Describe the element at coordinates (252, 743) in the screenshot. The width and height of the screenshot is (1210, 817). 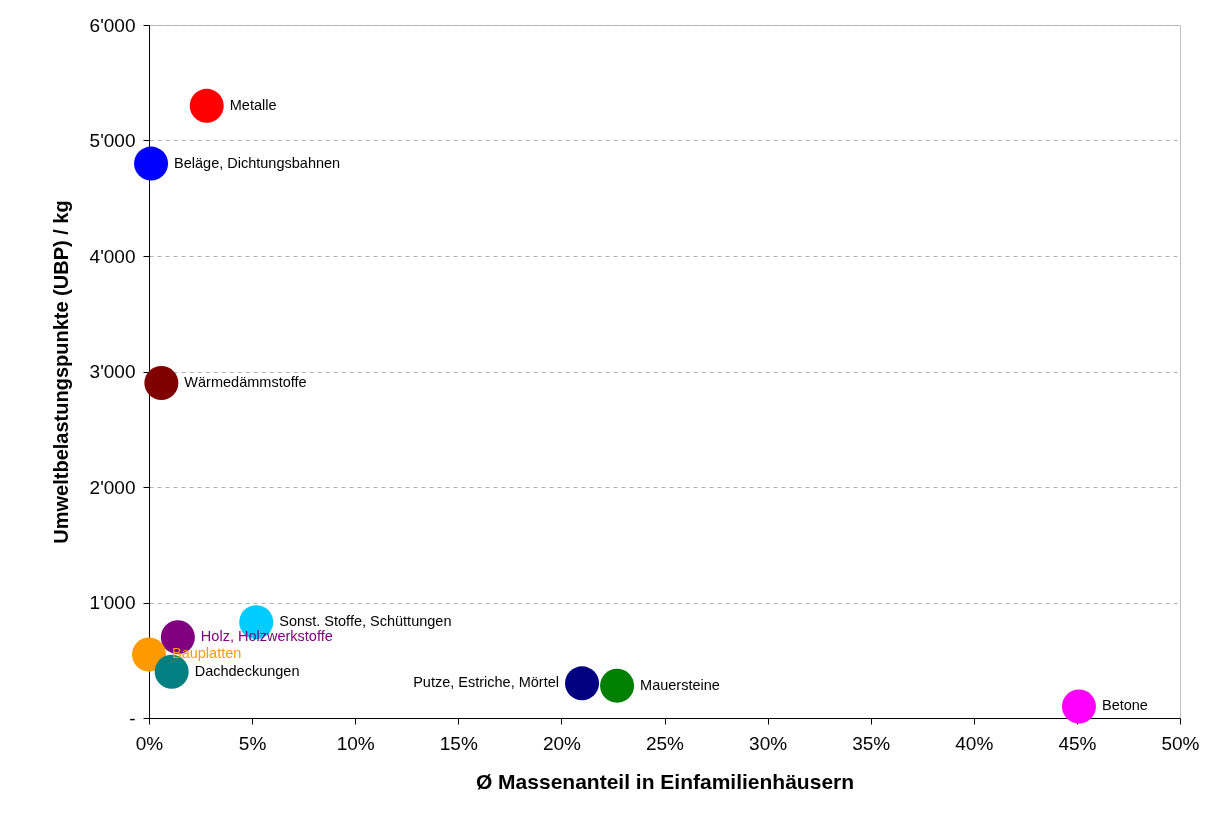
I see `x-tick-label: 5%` at that location.